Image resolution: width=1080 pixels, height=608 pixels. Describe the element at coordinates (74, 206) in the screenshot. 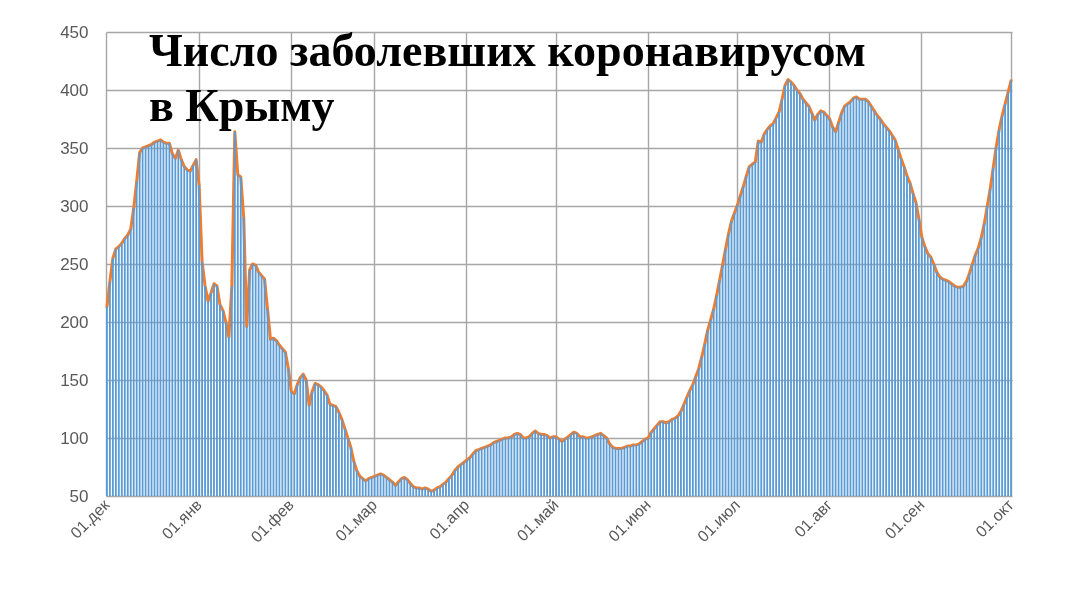

I see `y-tick-label: 300` at that location.